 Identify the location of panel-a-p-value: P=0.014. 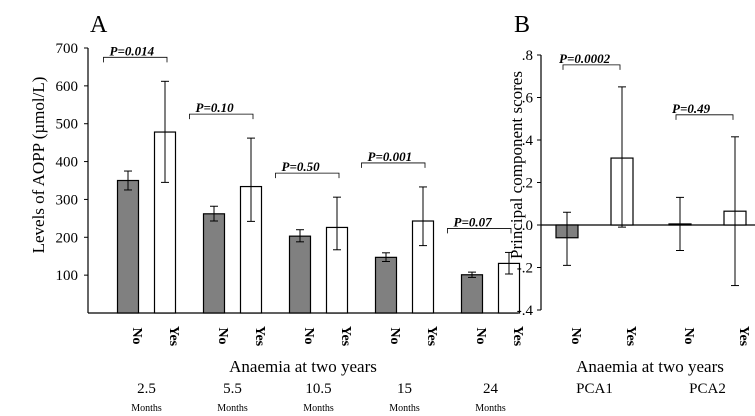
(132, 50).